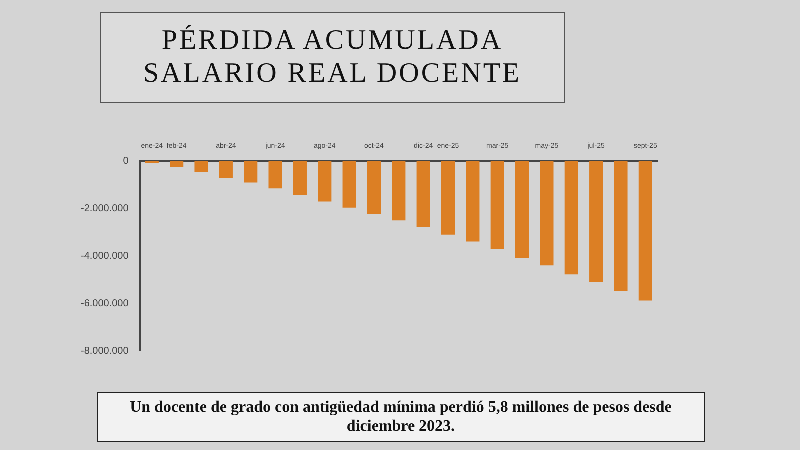 This screenshot has height=450, width=800. Describe the element at coordinates (105, 351) in the screenshot. I see `y-tick-label: -8.000.000` at that location.